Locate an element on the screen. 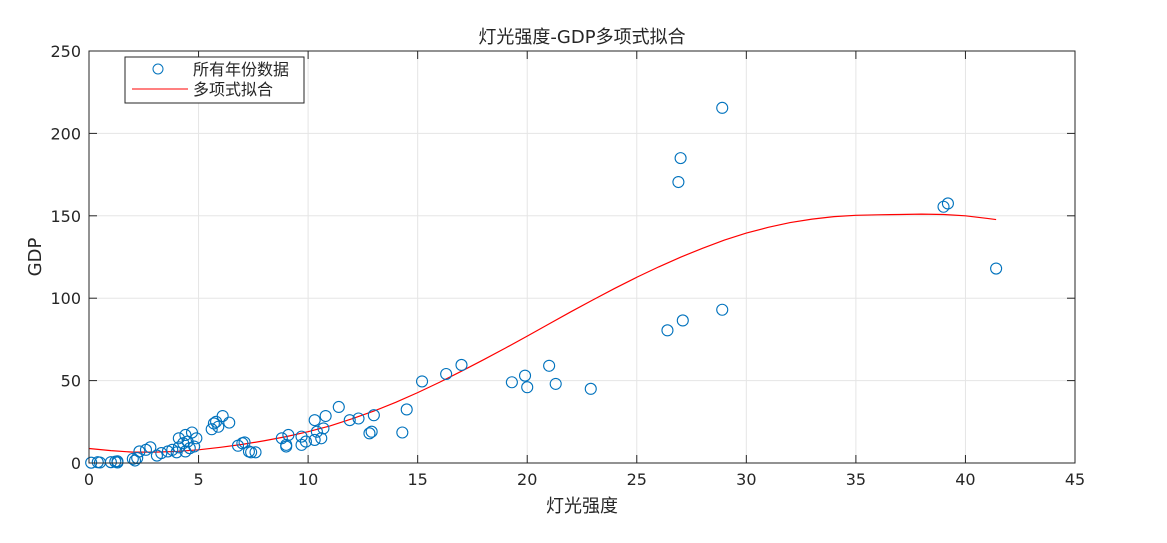 The height and width of the screenshot is (543, 1167). x-tick-label: 20 is located at coordinates (527, 479).